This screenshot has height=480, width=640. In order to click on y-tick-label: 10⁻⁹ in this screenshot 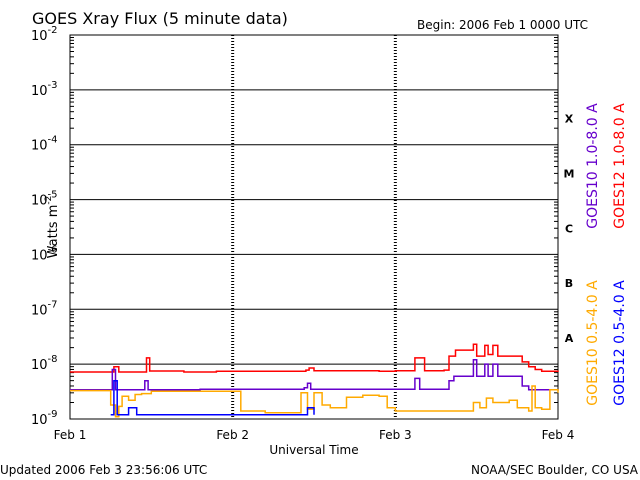, I will do `click(44, 418)`.